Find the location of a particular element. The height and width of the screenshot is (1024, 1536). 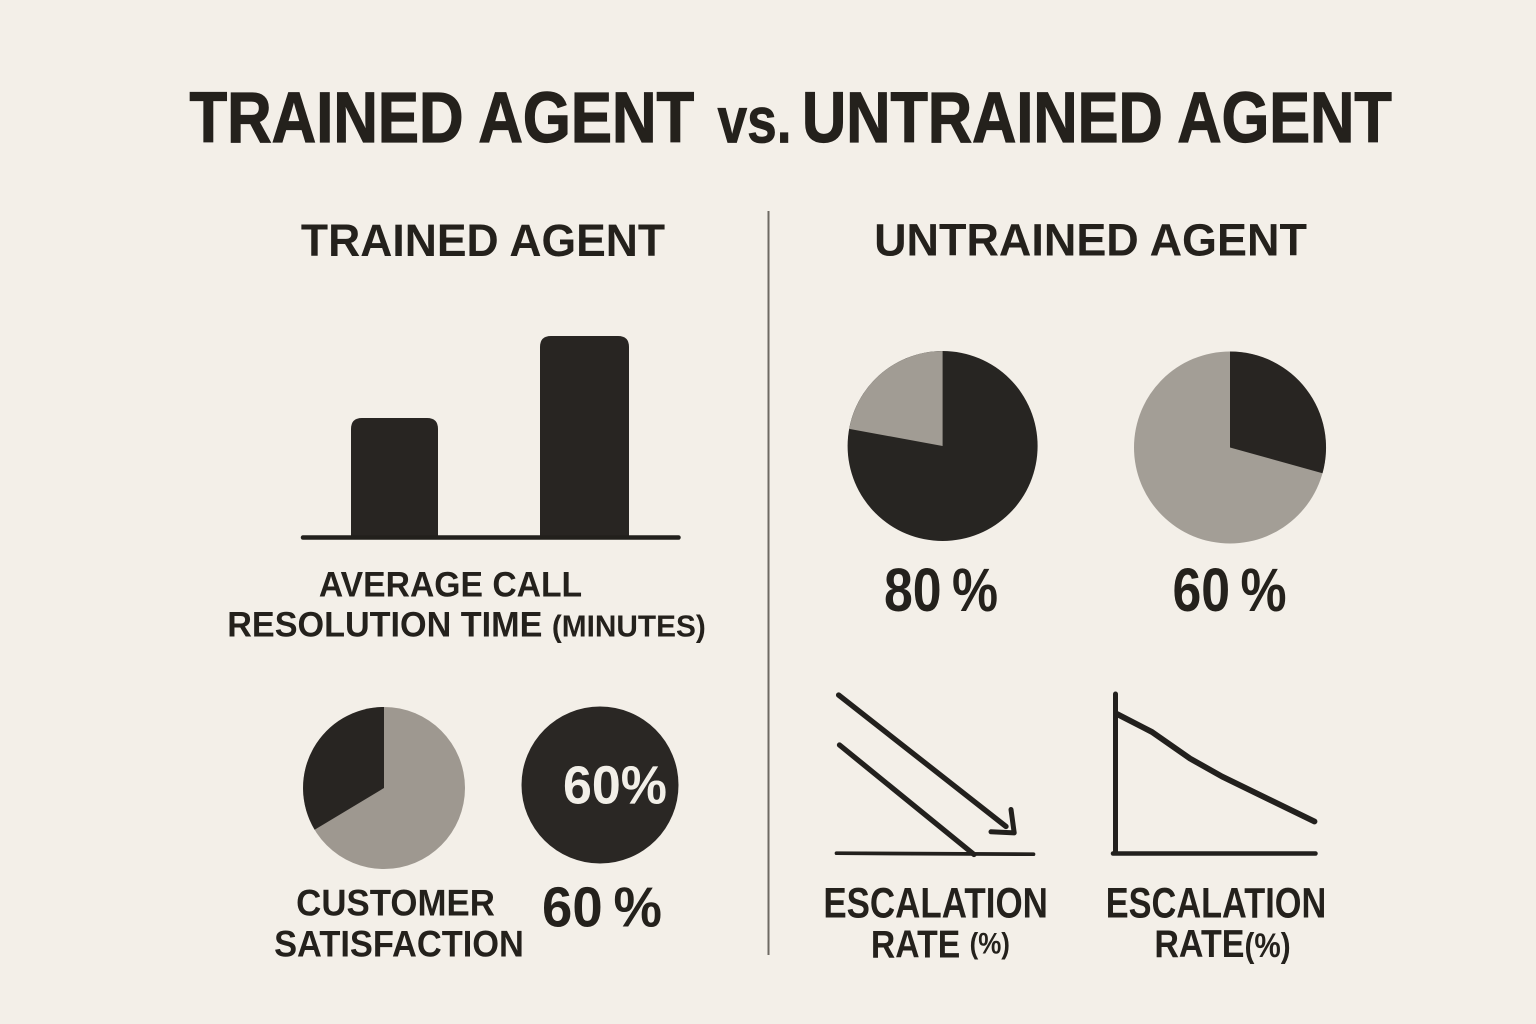

svg-text: AVERAGE CALL is located at coordinates (450, 585).